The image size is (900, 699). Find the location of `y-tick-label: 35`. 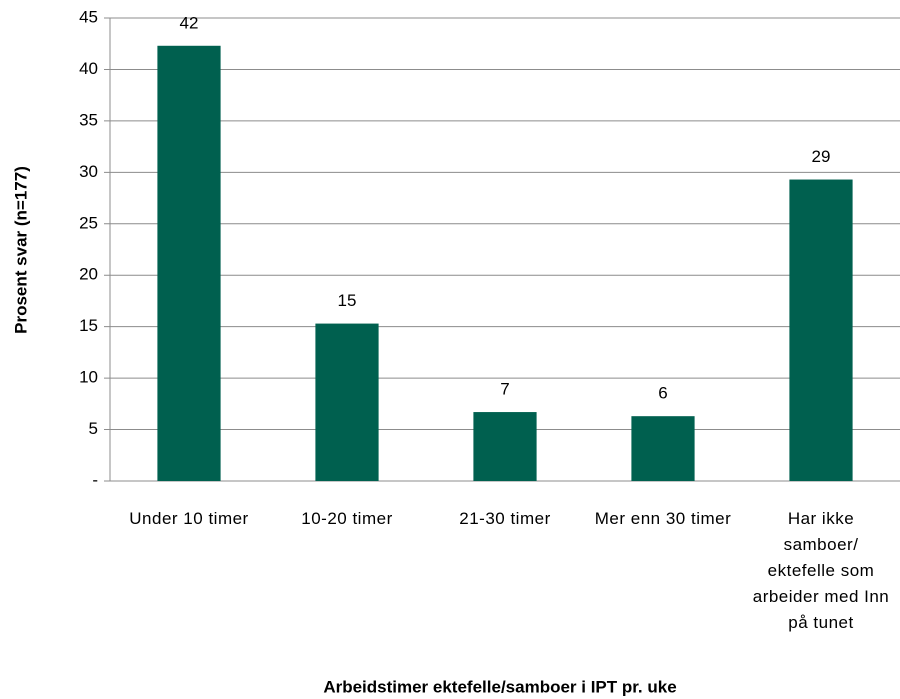

y-tick-label: 35 is located at coordinates (88, 119).